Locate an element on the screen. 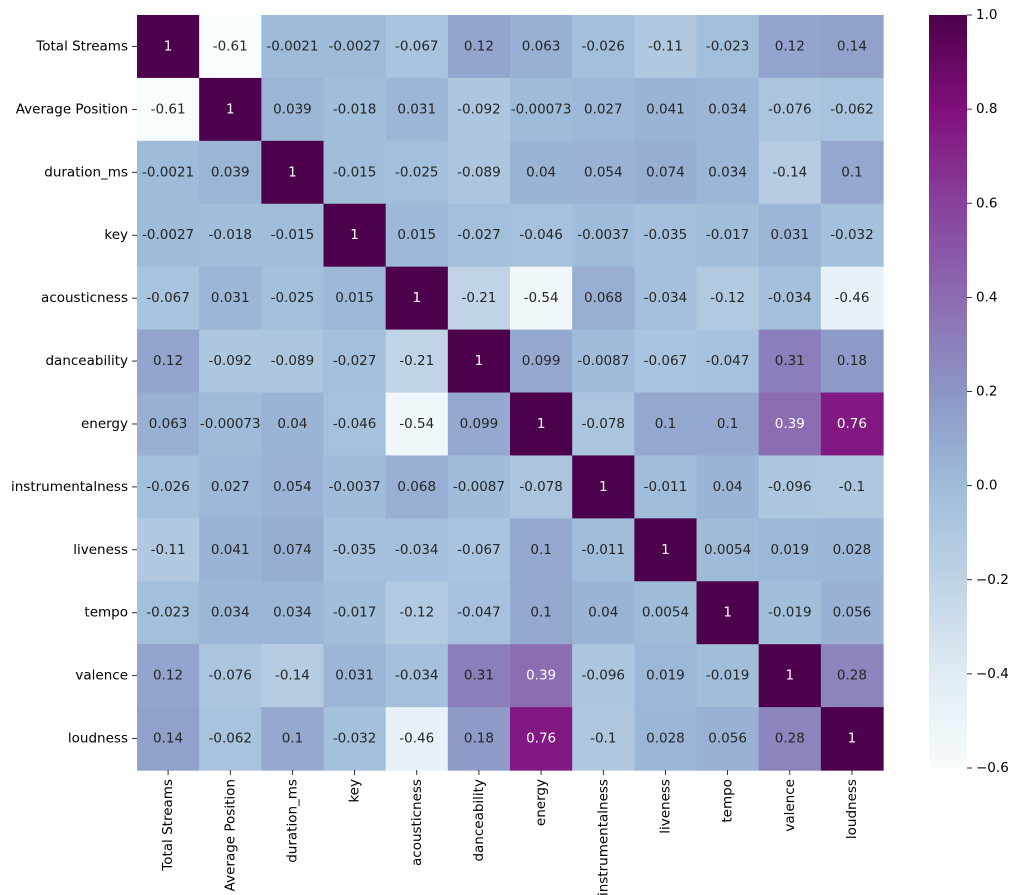  y-tick-label: liveness is located at coordinates (100, 550).